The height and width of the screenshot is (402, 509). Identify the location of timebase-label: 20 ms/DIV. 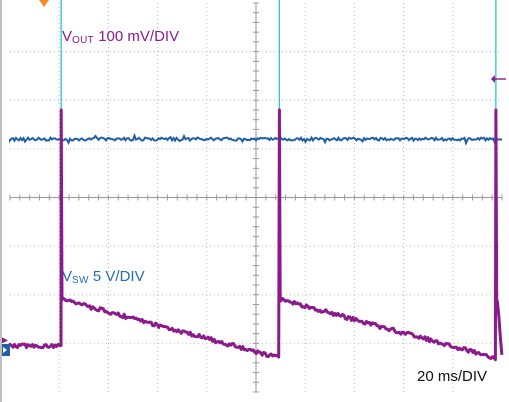
(452, 376).